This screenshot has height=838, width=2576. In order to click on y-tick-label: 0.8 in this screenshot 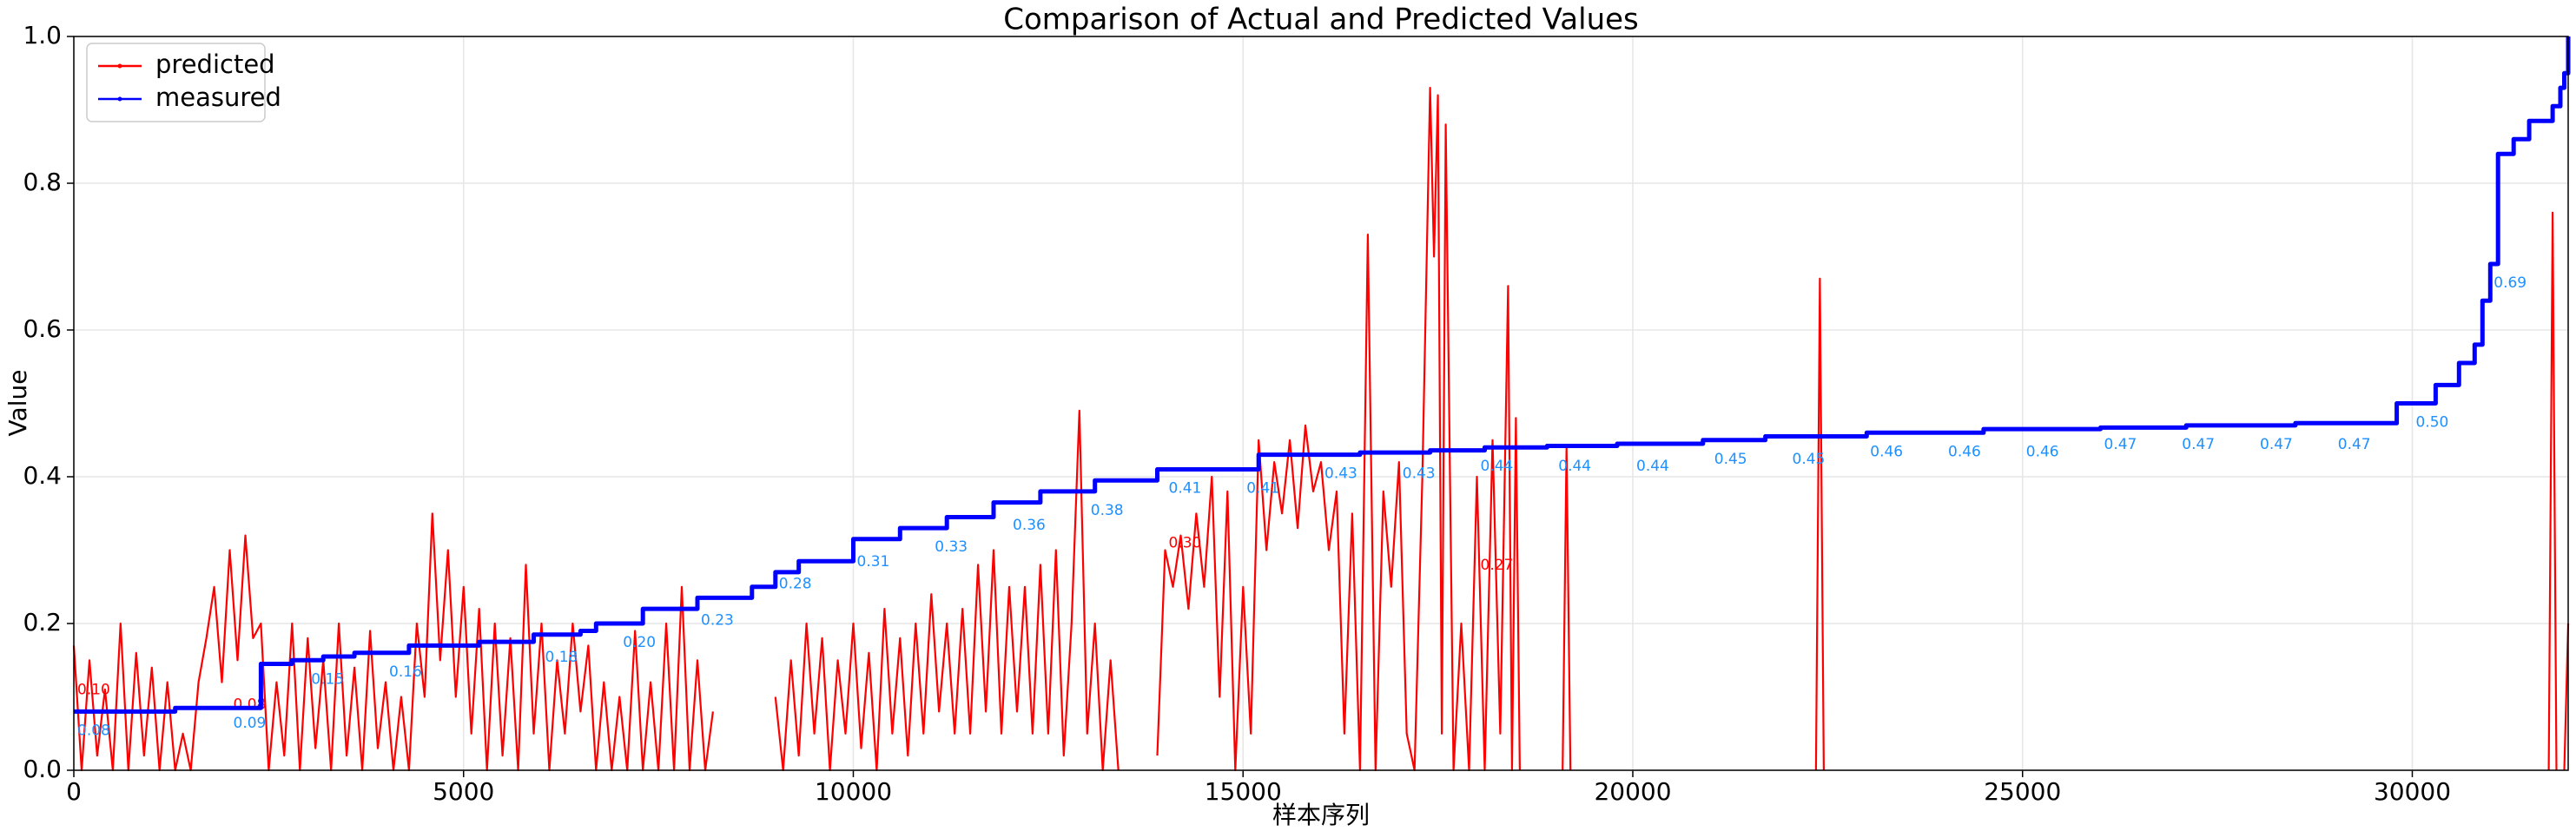, I will do `click(42, 182)`.